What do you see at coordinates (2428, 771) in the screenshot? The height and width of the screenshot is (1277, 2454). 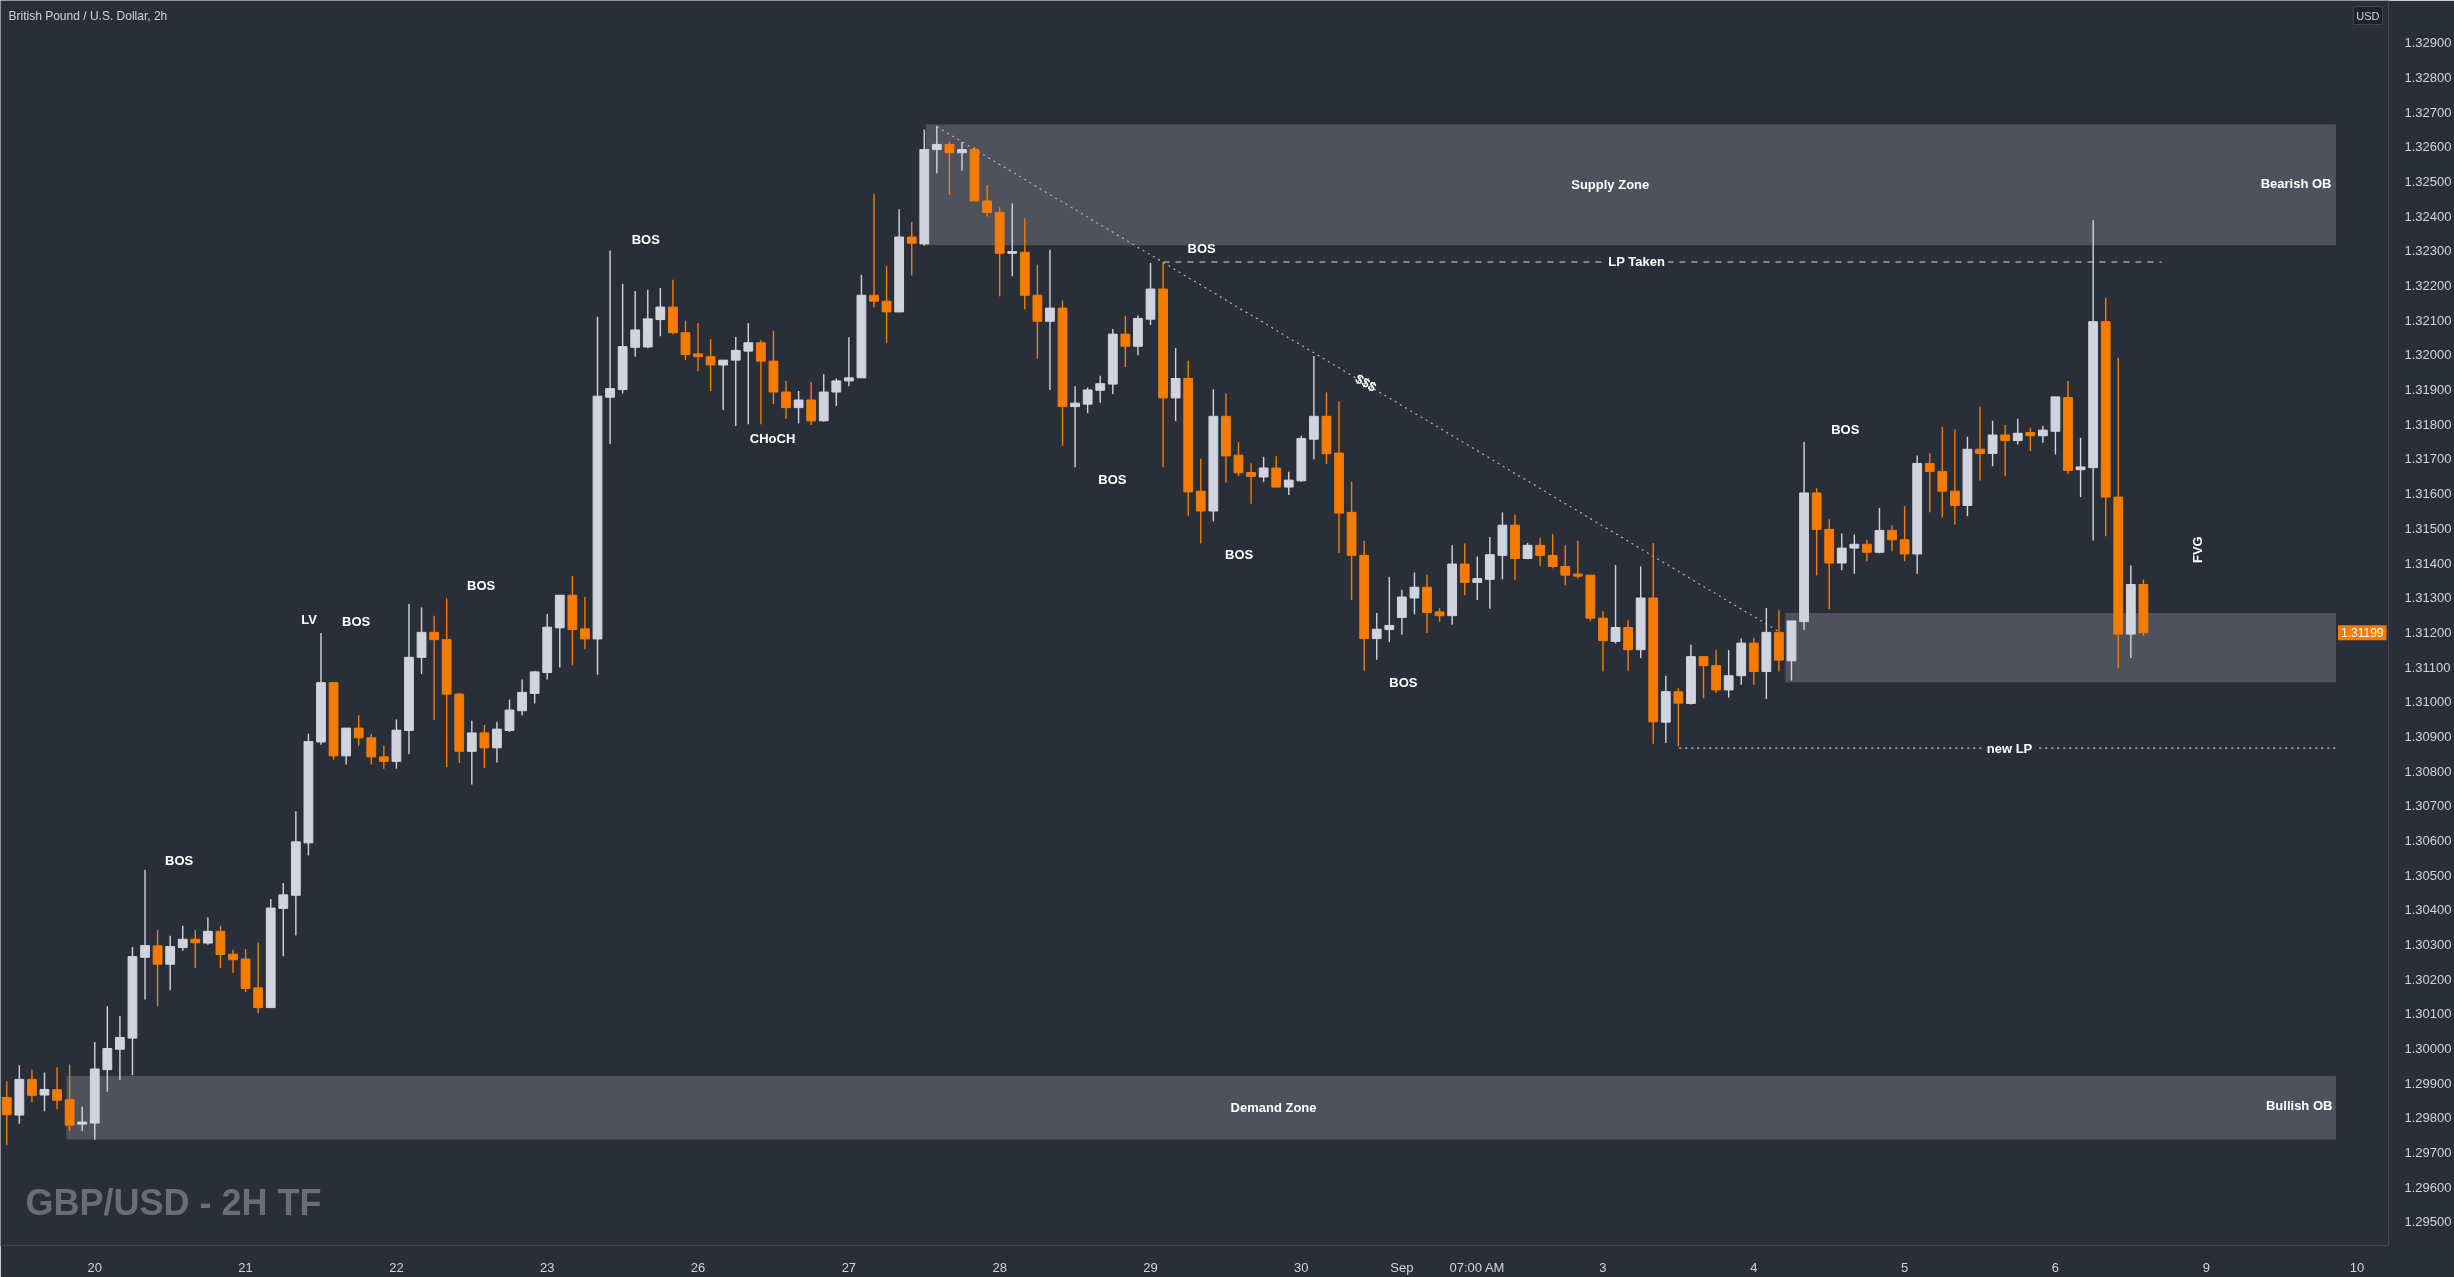 I see `y-tick-label: 1.30800` at bounding box center [2428, 771].